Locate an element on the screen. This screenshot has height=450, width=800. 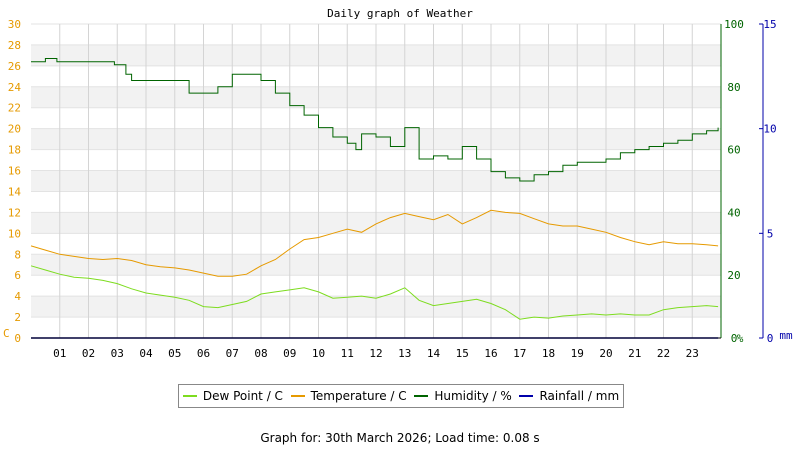
left-tick-label: 22 is located at coordinates (14, 108).